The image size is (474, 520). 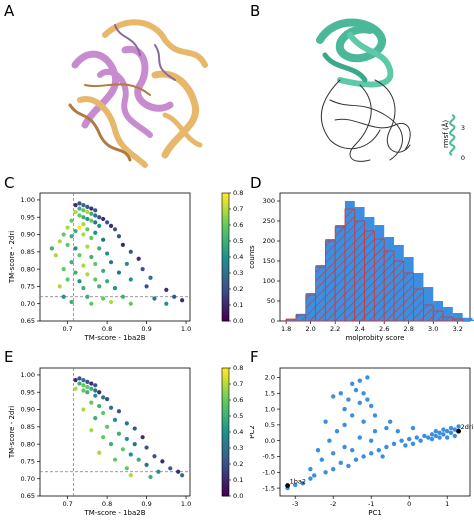 I want to click on colorbar-tick-label: 0.5, so click(x=238, y=241).